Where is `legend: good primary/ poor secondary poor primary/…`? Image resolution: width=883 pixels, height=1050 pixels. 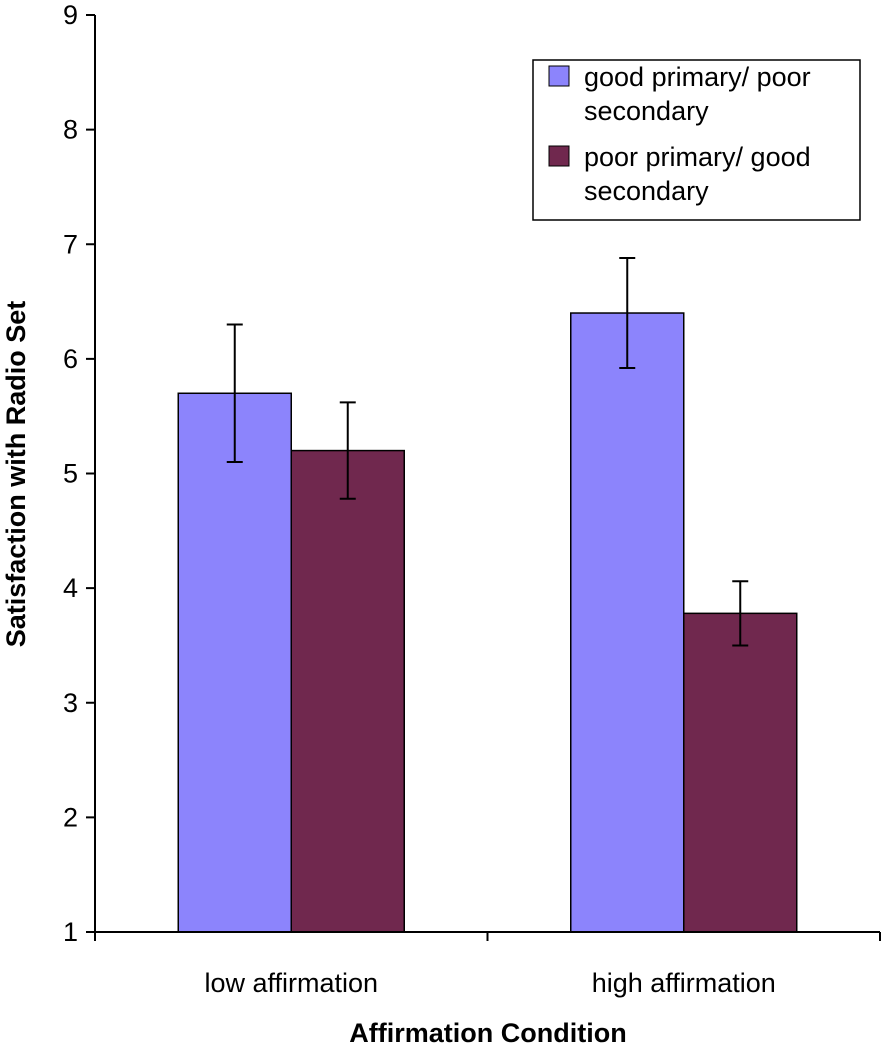
legend: good primary/ poor secondary poor primary/… is located at coordinates (696, 140).